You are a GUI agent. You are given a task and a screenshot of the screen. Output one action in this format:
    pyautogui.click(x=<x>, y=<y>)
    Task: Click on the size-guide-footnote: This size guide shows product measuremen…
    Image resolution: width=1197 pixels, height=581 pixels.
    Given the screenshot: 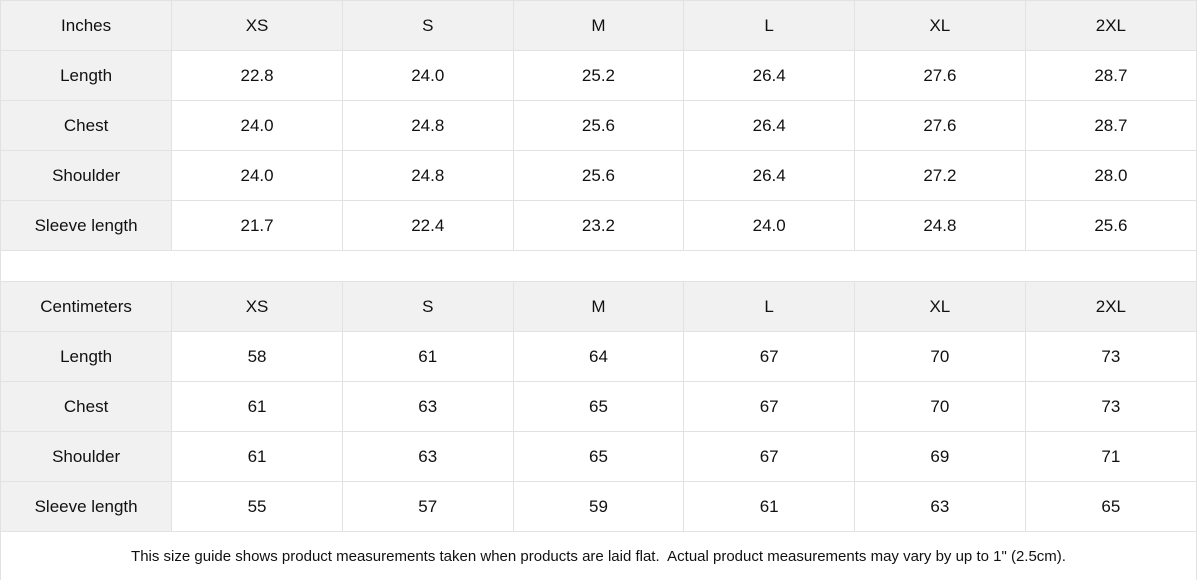 What is the action you would take?
    pyautogui.click(x=598, y=556)
    